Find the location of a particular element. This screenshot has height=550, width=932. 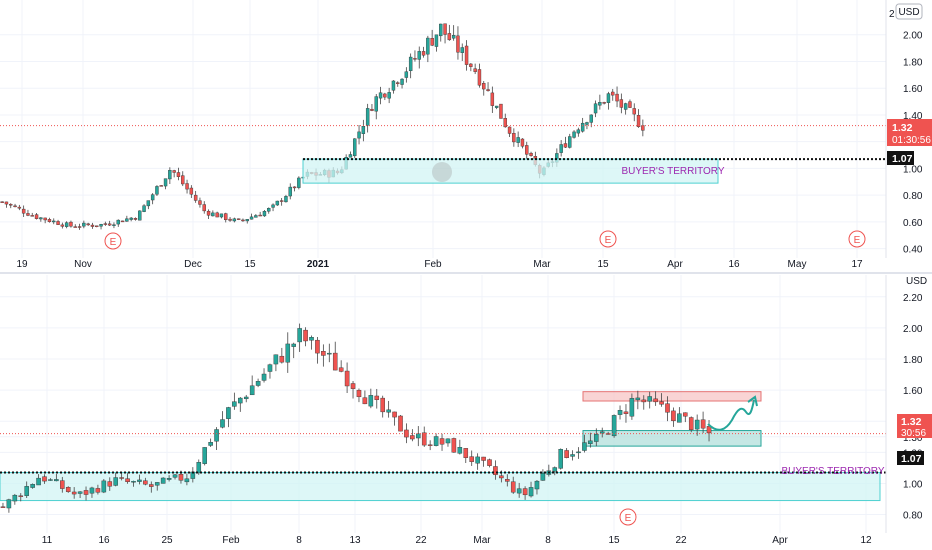

consolidation-zone is located at coordinates (672, 438).